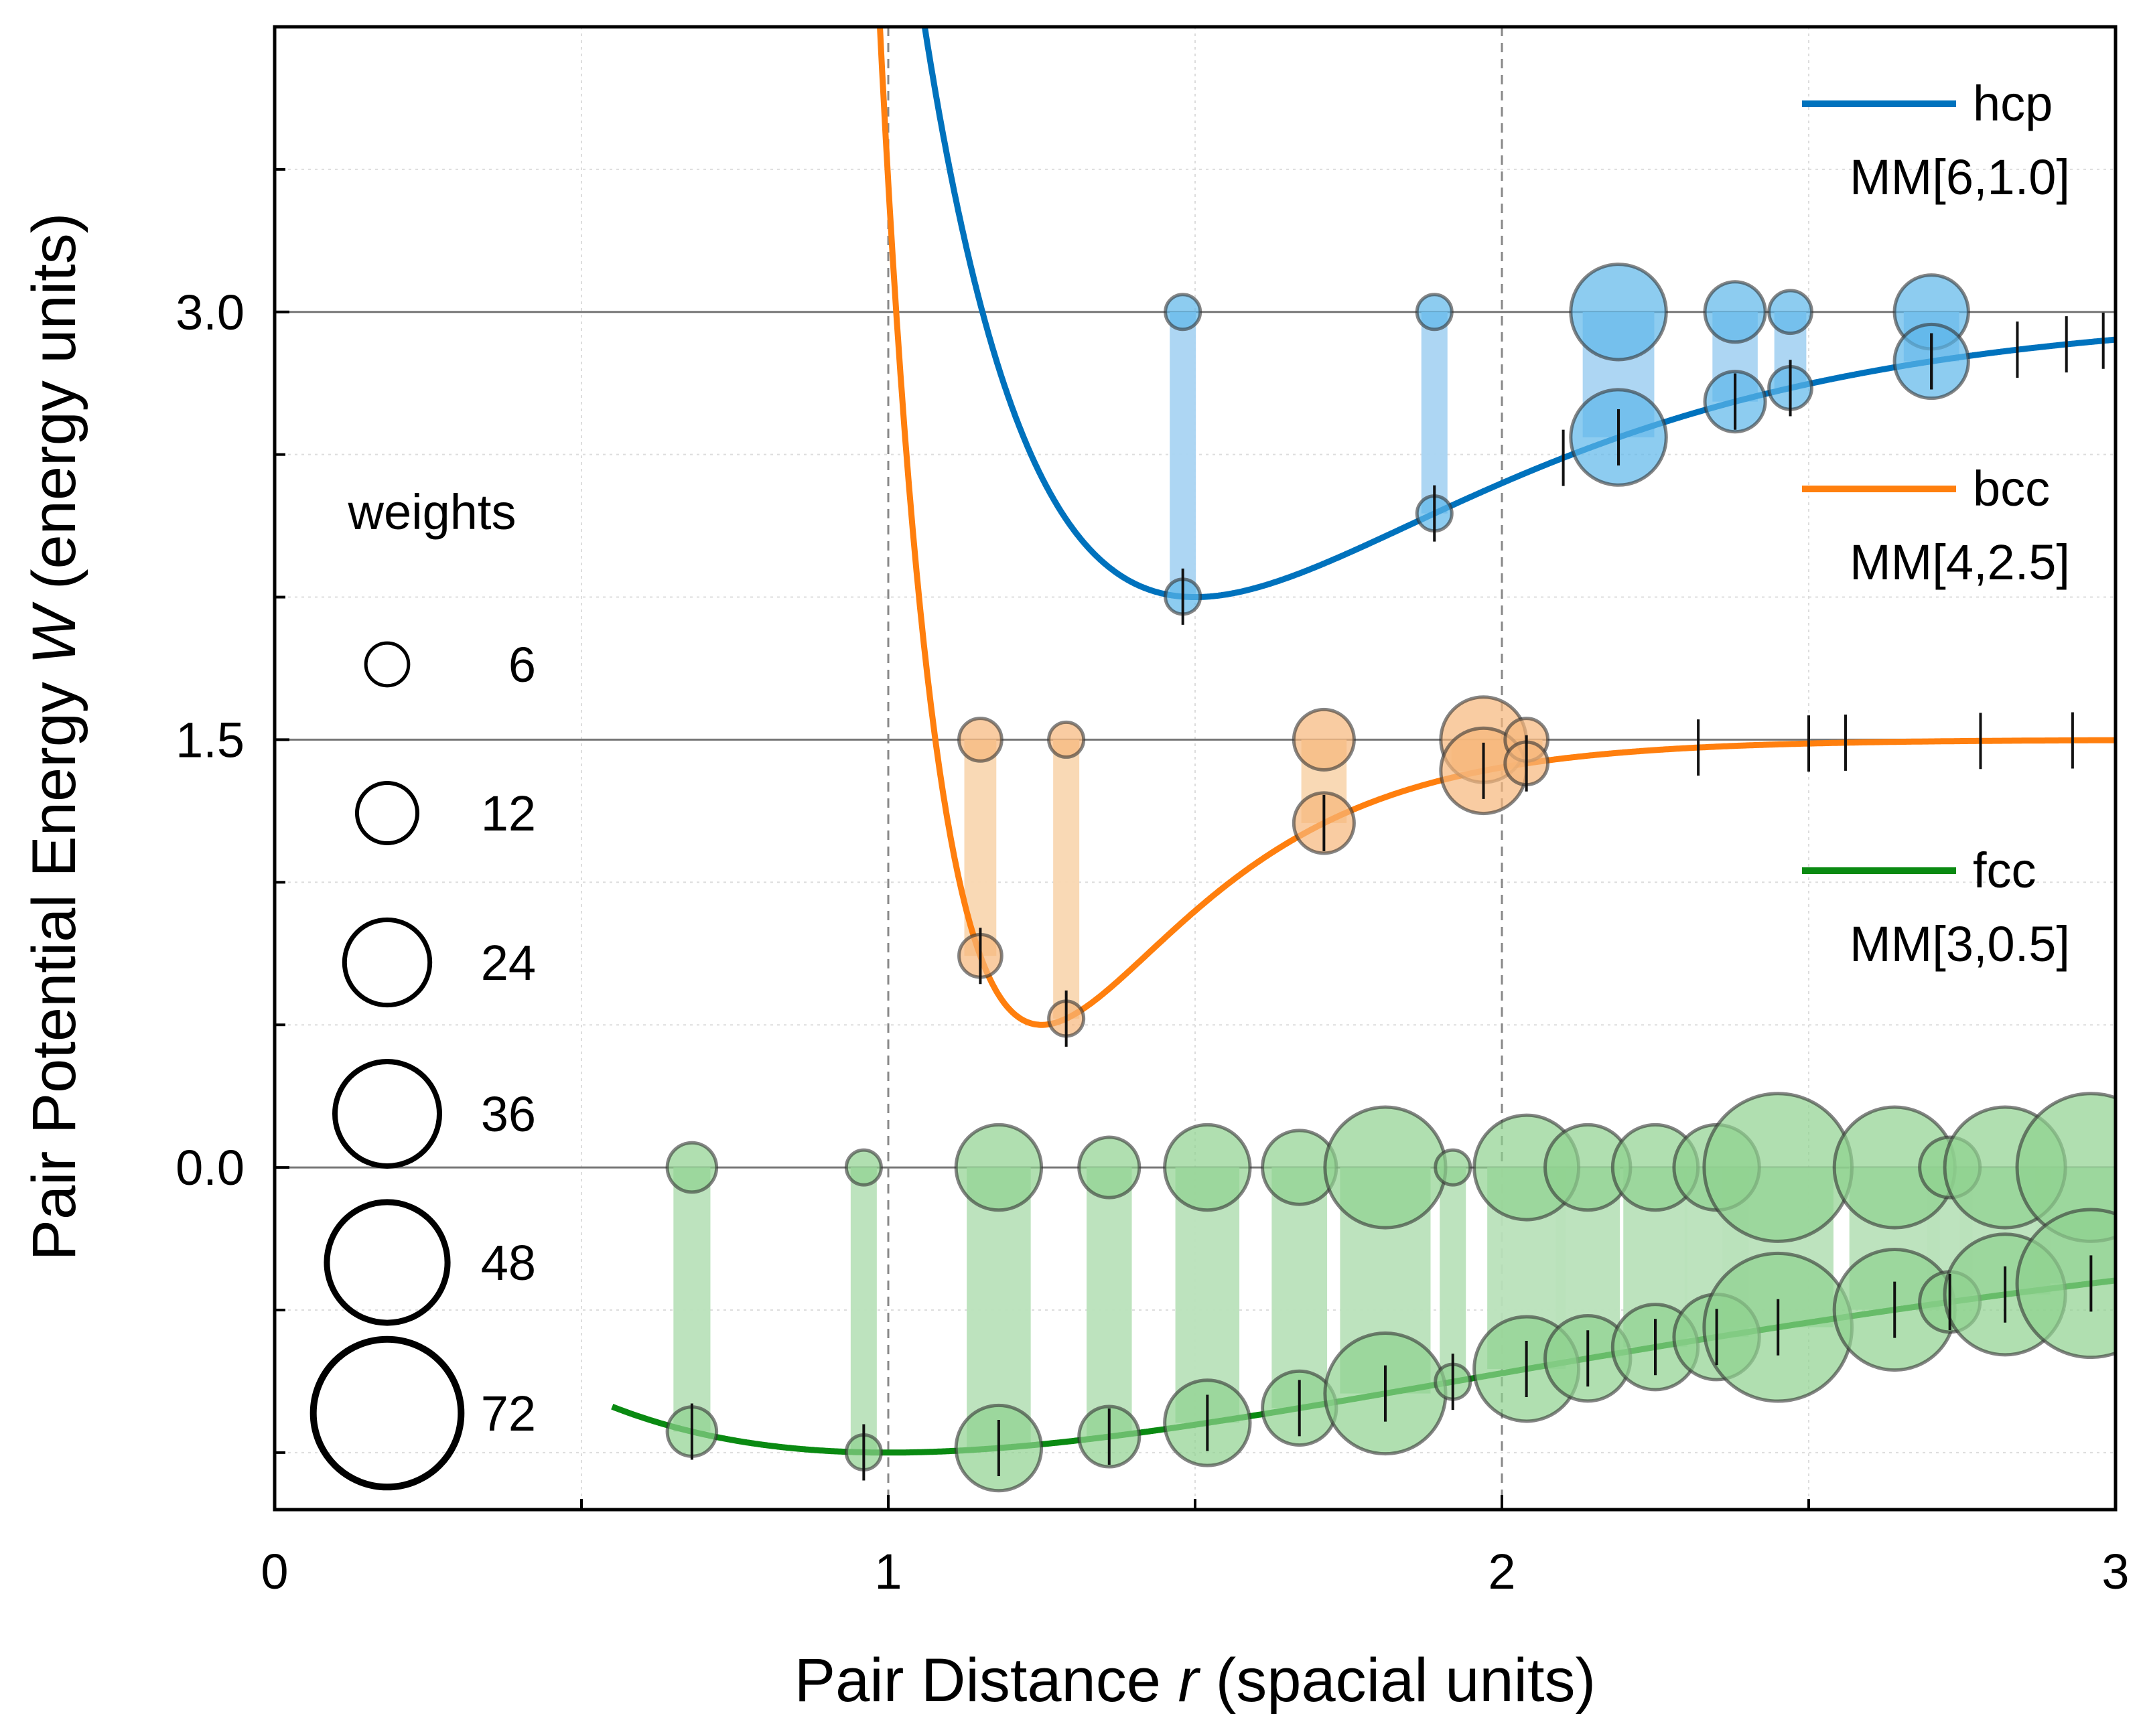 This screenshot has width=2143, height=1736. What do you see at coordinates (274, 1571) in the screenshot?
I see `x-tick-label: 0` at bounding box center [274, 1571].